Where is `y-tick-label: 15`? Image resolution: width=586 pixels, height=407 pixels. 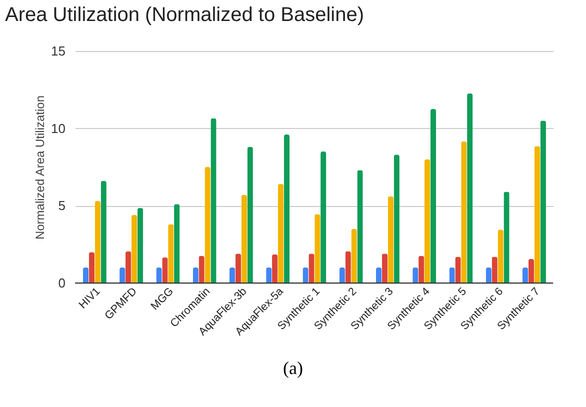 y-tick-label: 15 is located at coordinates (58, 51).